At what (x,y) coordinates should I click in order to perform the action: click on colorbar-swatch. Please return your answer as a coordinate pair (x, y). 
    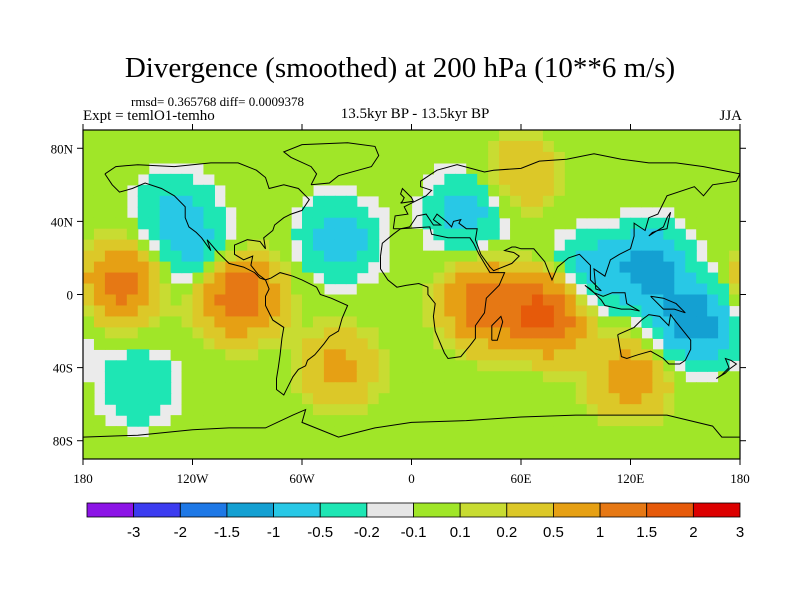
    Looking at the image, I should click on (157, 510).